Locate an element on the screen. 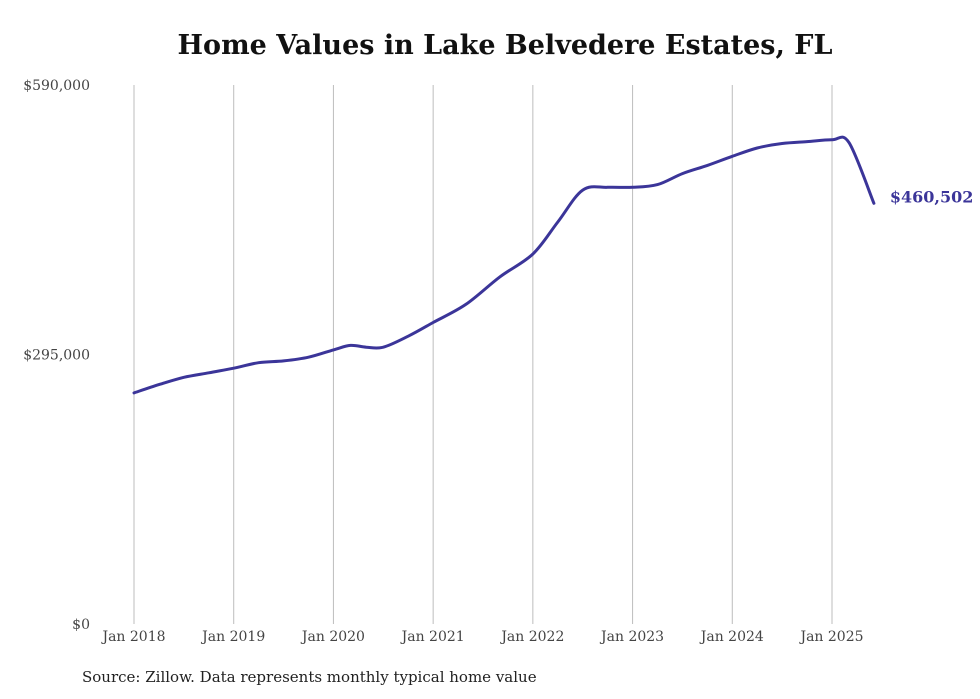 The width and height of the screenshot is (980, 699). x-tick-label: Jan 2023 is located at coordinates (631, 637).